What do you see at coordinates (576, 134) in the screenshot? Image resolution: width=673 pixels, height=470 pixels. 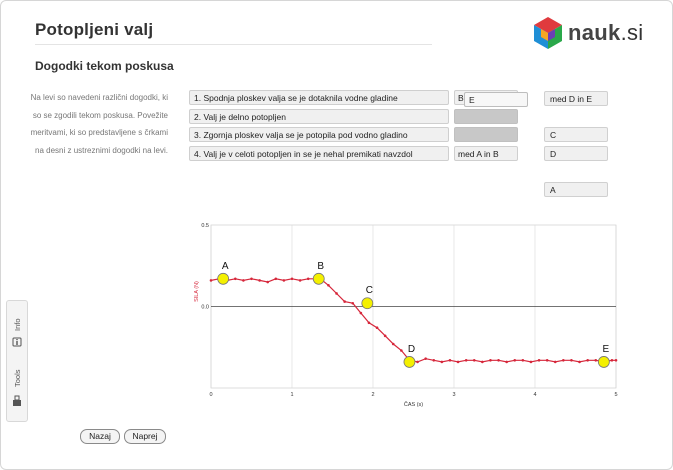 I see `option-2: C` at bounding box center [576, 134].